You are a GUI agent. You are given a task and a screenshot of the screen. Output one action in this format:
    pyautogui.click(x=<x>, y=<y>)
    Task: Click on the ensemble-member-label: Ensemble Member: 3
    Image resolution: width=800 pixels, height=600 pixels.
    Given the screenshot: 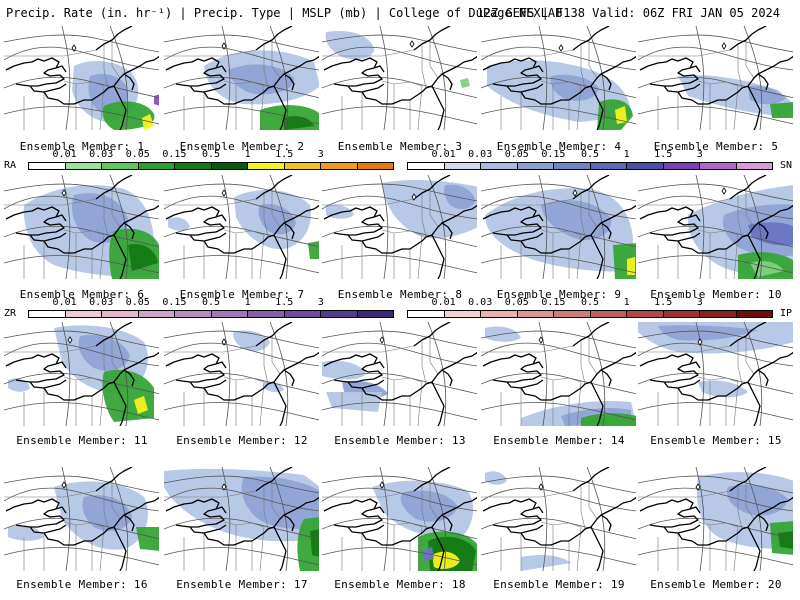 What is the action you would take?
    pyautogui.click(x=400, y=146)
    